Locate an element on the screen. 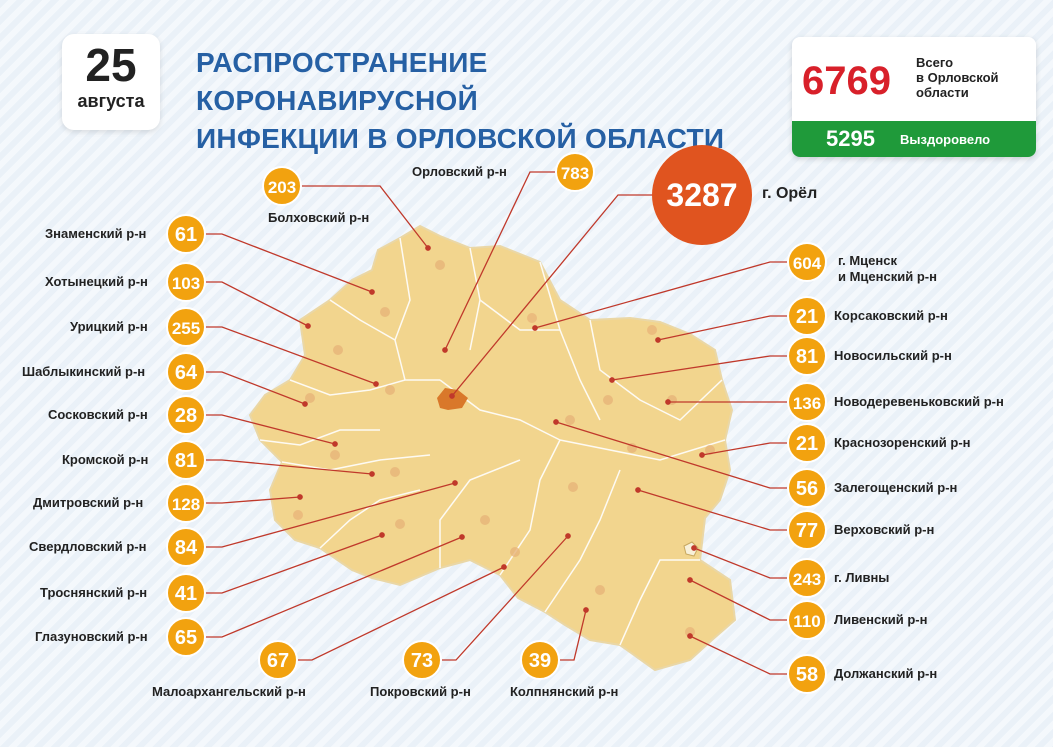  badge-circle-kromskoy is located at coordinates (186, 460).